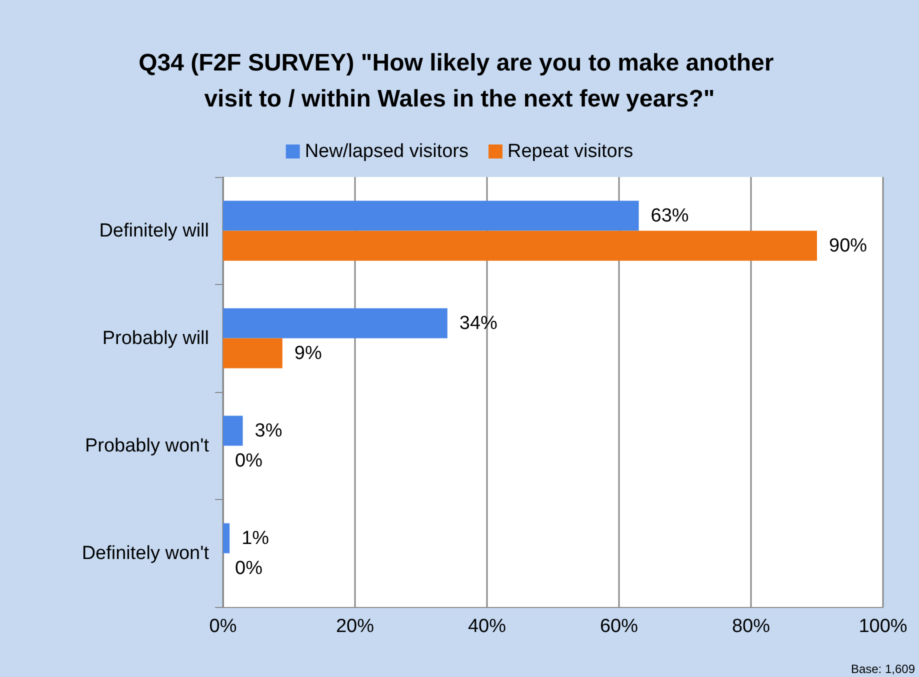 The image size is (919, 677). What do you see at coordinates (223, 626) in the screenshot?
I see `x-tick-label: 0%` at bounding box center [223, 626].